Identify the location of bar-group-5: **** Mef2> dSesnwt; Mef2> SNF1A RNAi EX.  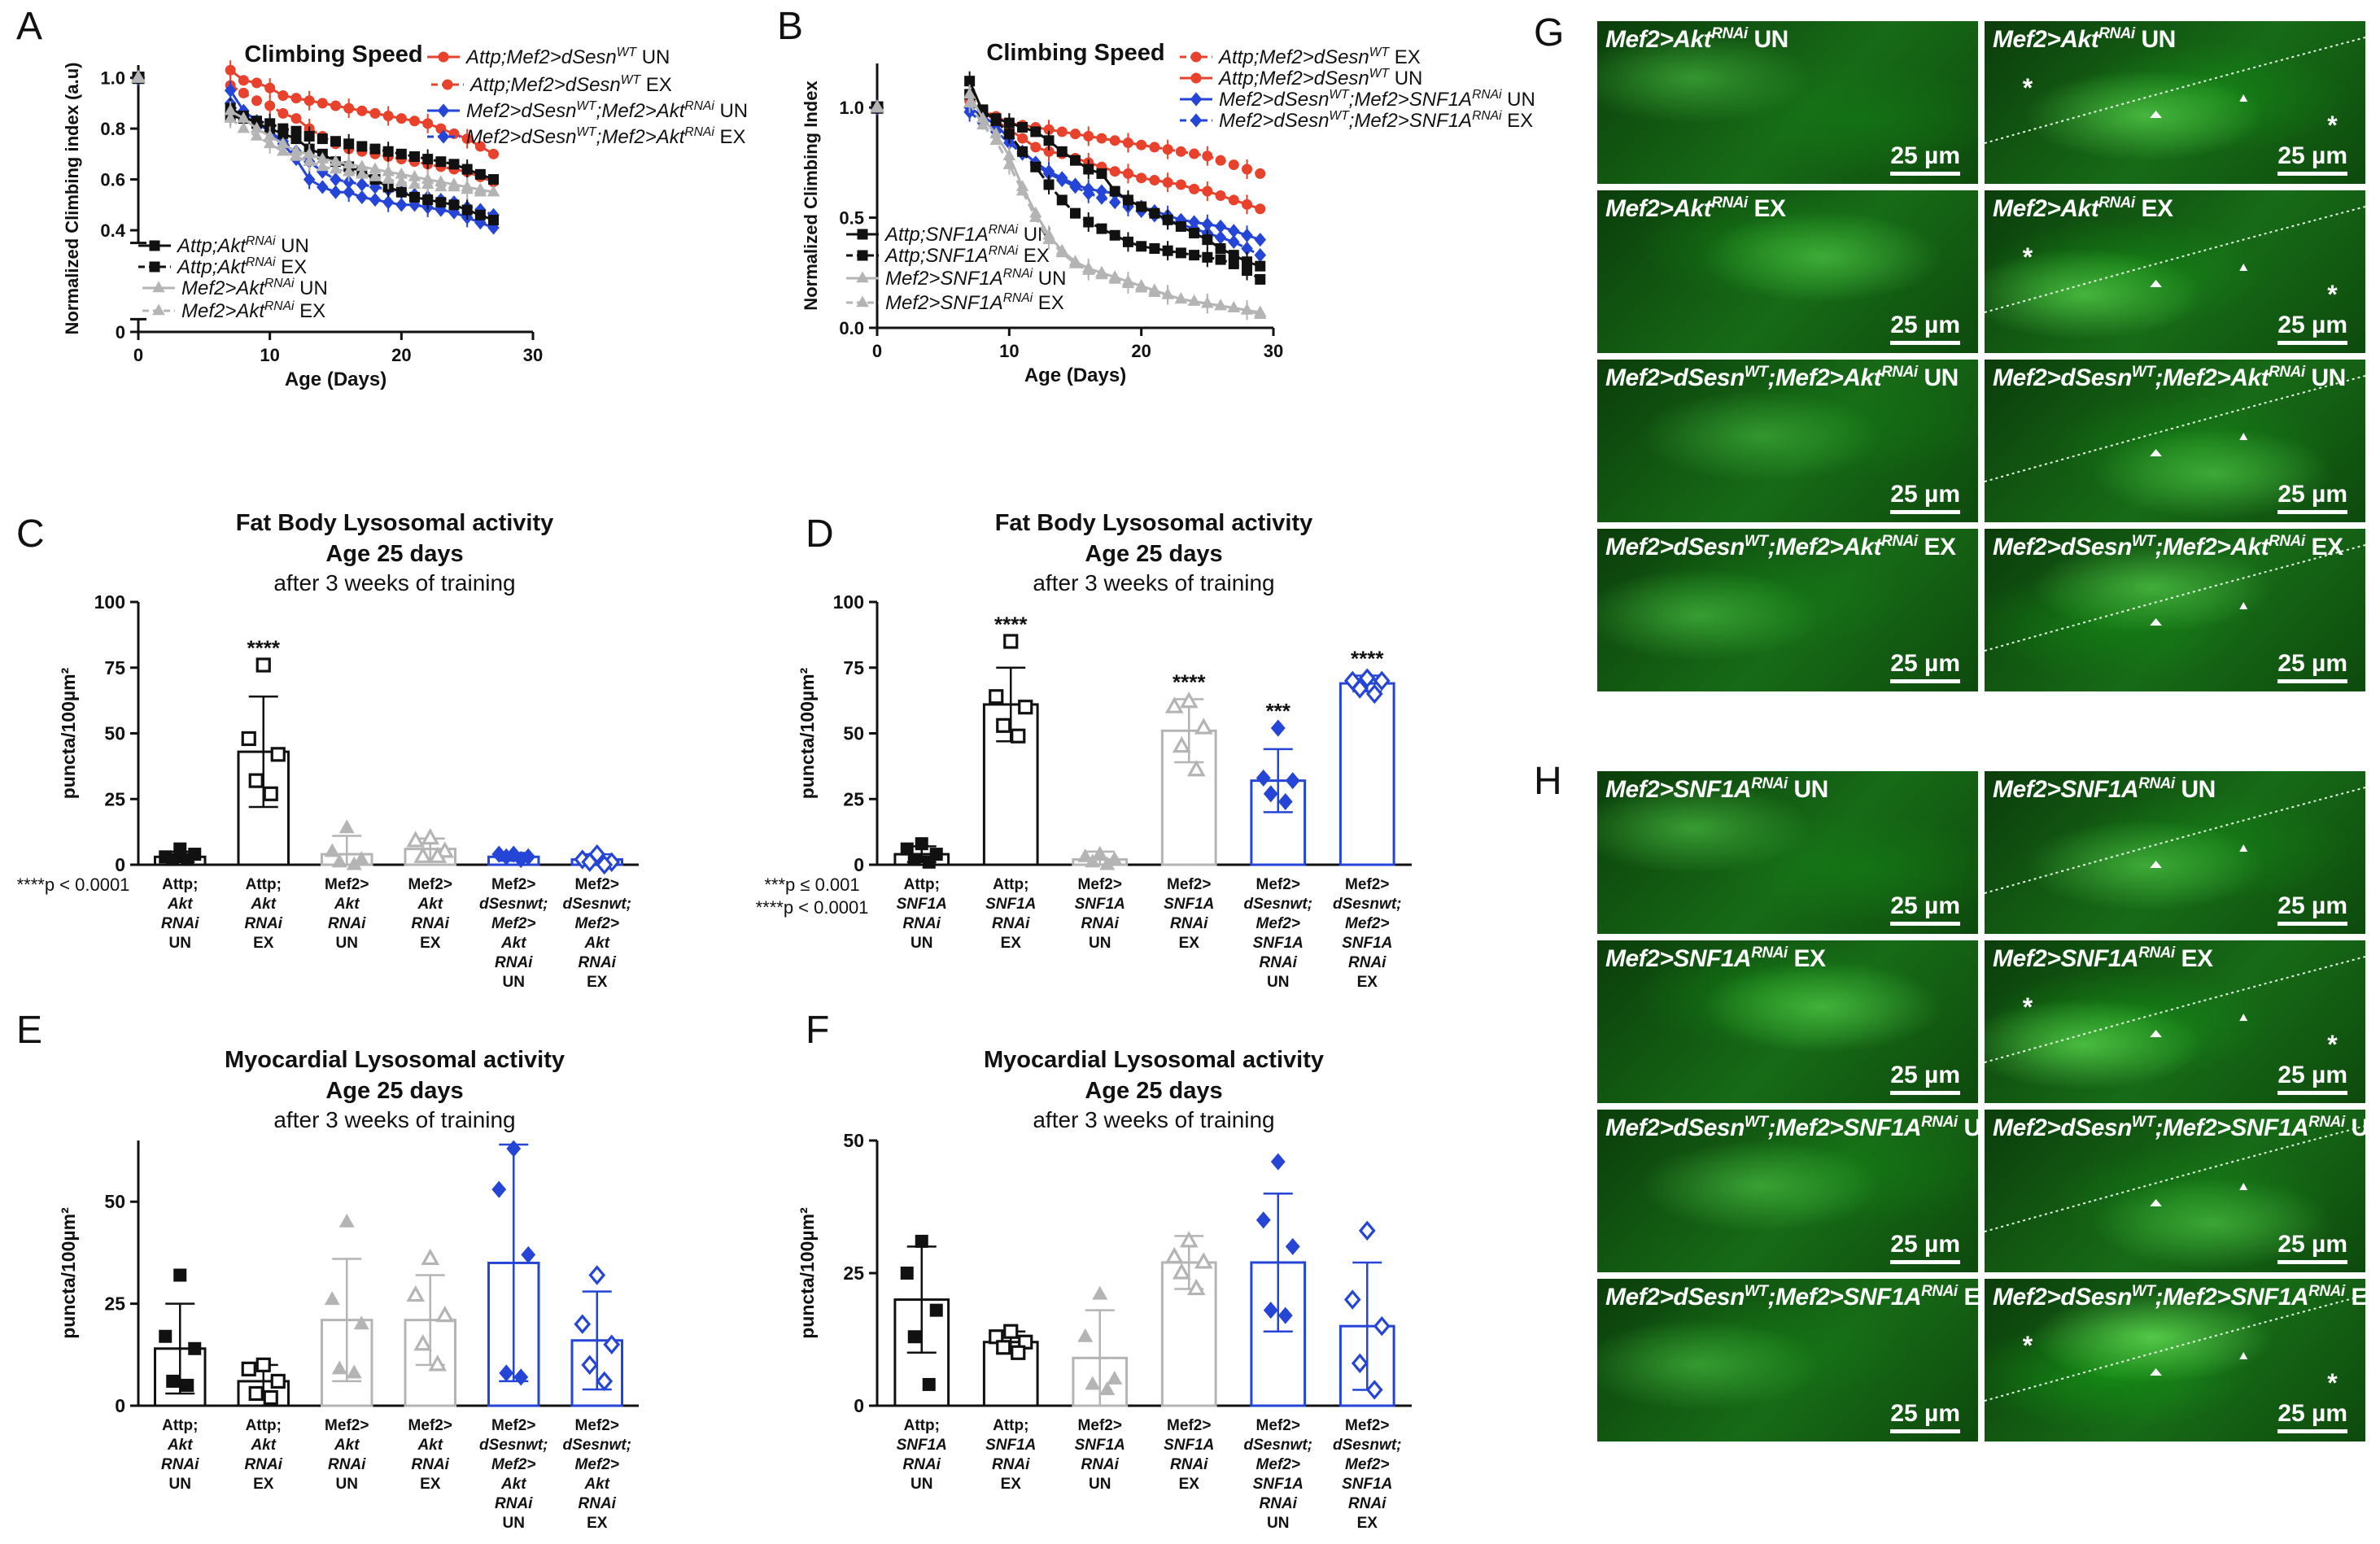
(1367, 818).